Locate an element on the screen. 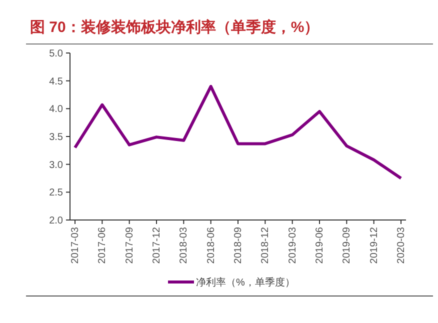 This screenshot has width=438, height=323. y-tick-label: 4.0 is located at coordinates (56, 110).